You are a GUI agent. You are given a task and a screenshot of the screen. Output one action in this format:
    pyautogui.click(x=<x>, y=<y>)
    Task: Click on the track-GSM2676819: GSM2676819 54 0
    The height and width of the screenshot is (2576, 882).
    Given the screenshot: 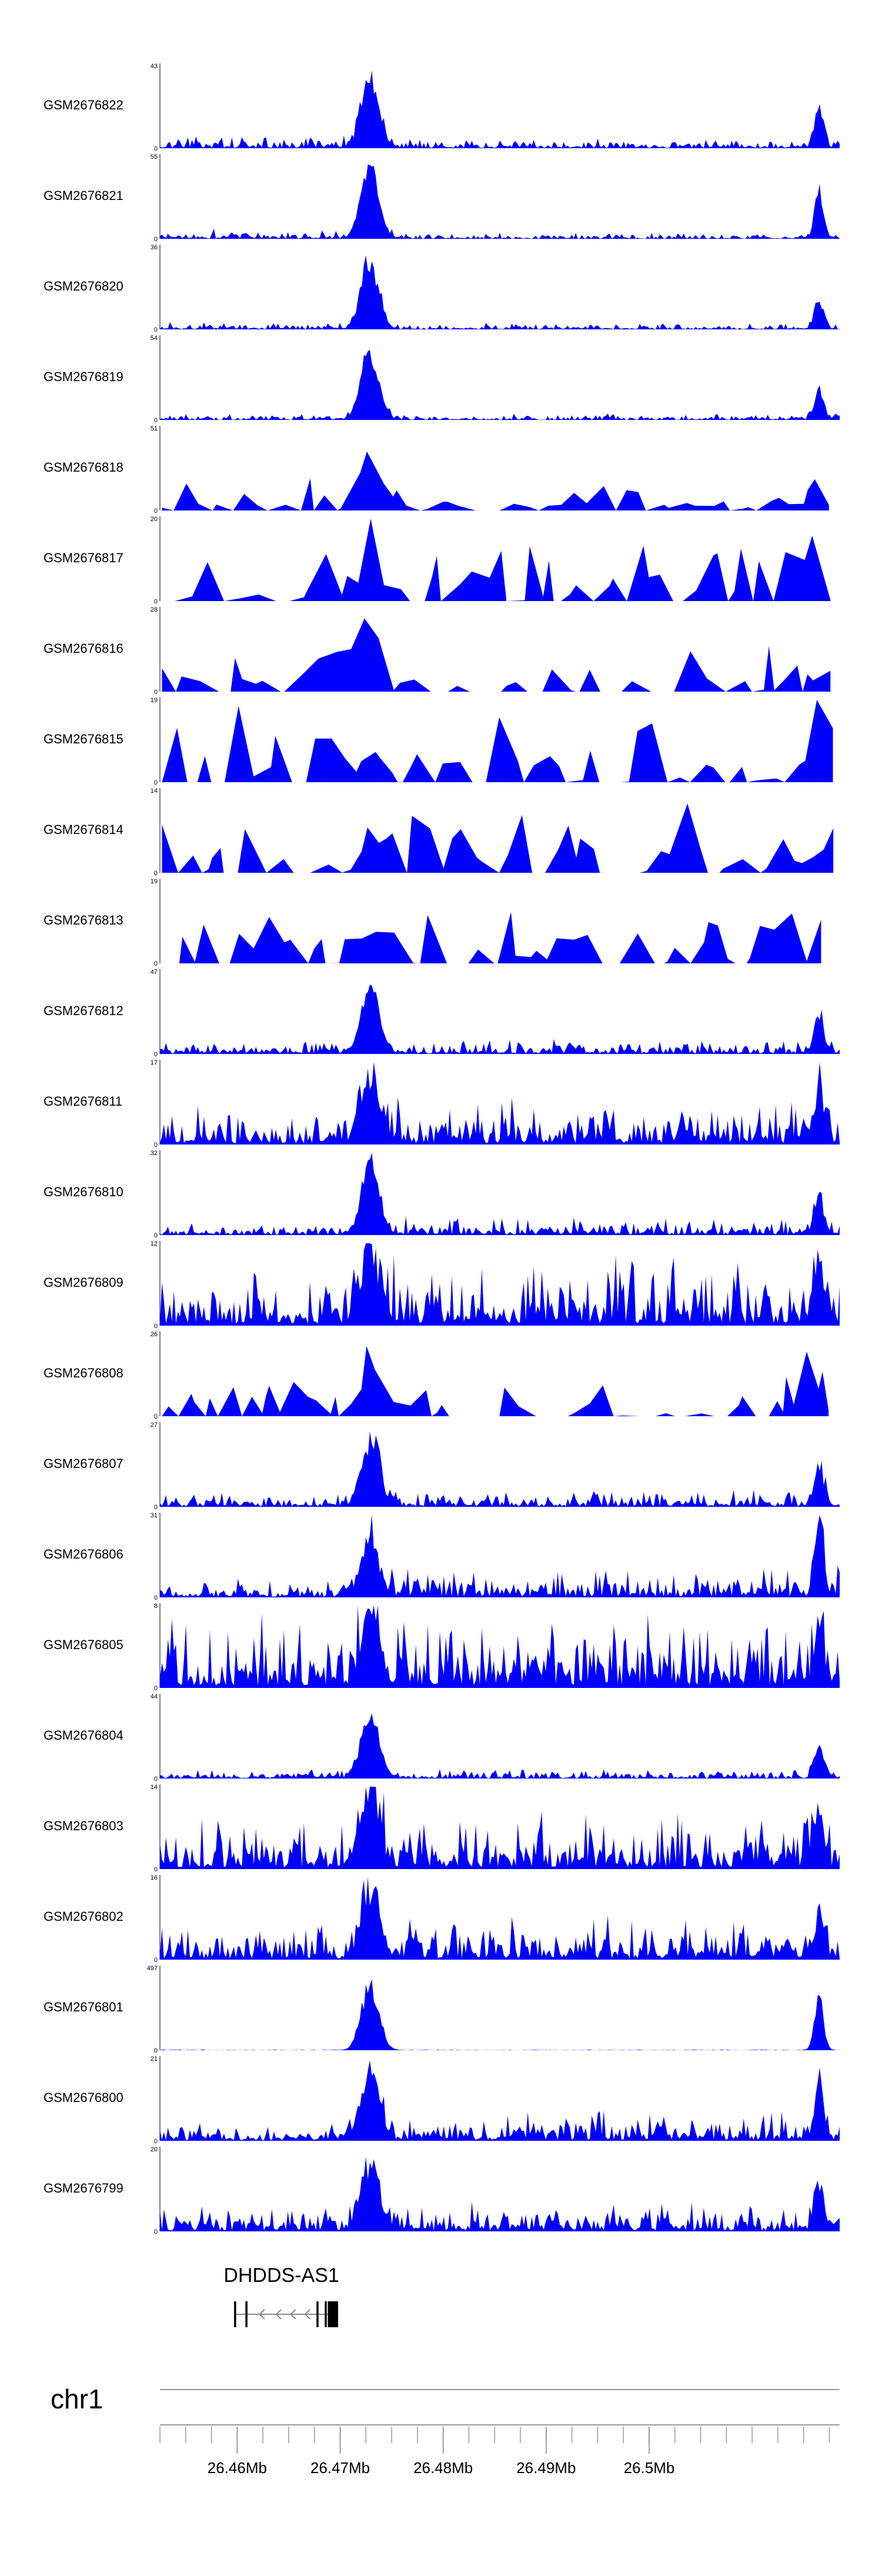 What is the action you would take?
    pyautogui.click(x=442, y=379)
    